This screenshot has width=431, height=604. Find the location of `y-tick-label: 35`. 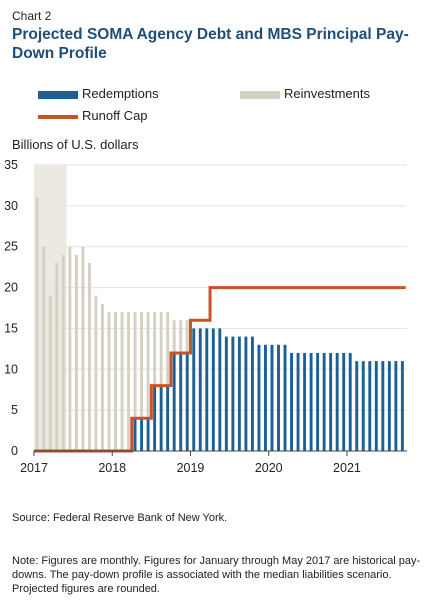

y-tick-label: 35 is located at coordinates (11, 165).